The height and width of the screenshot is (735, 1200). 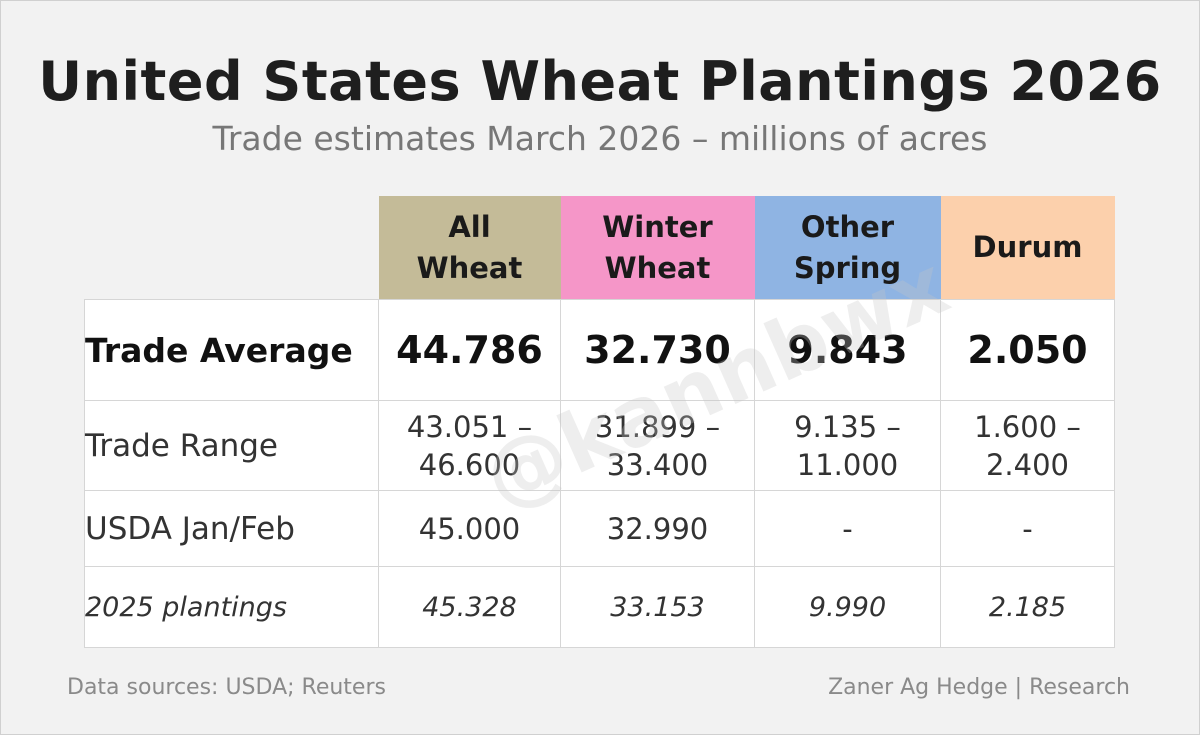 I want to click on range-high: 11.000, so click(x=847, y=464).